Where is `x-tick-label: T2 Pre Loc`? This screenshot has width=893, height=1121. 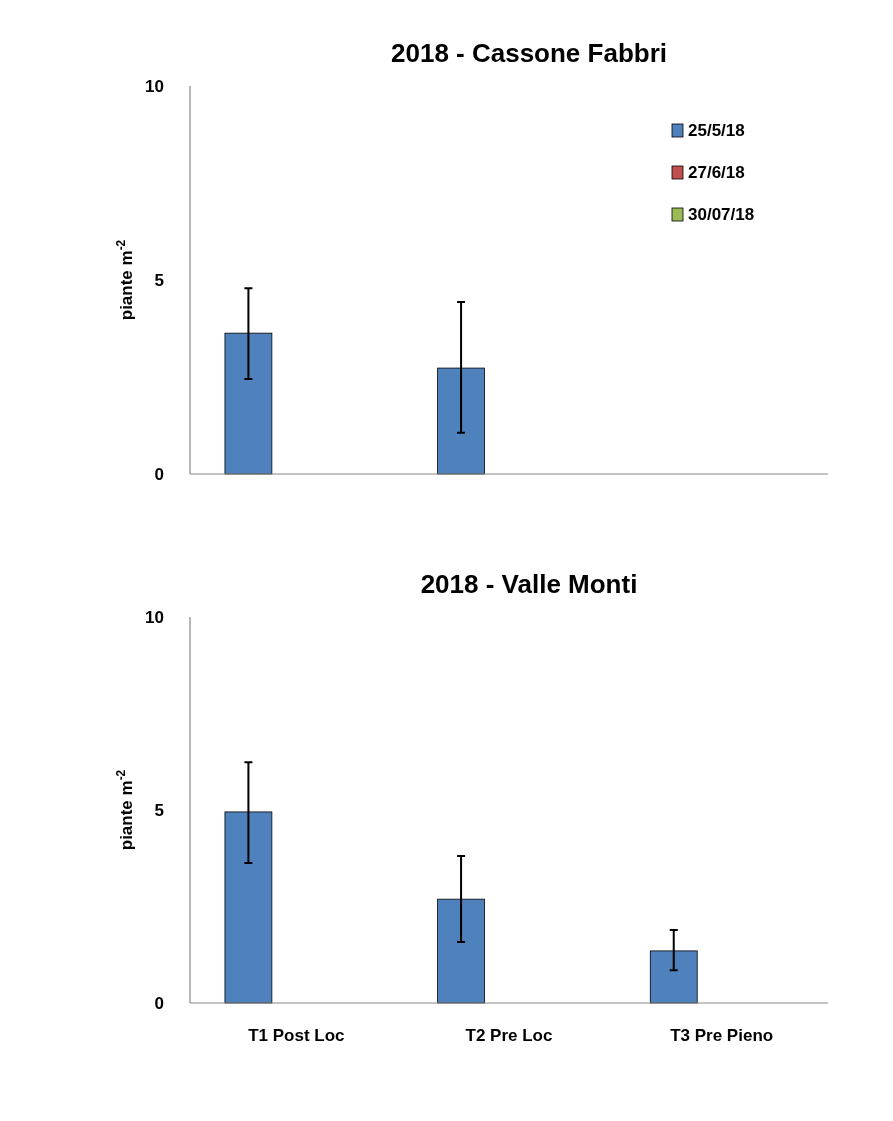 x-tick-label: T2 Pre Loc is located at coordinates (509, 1035).